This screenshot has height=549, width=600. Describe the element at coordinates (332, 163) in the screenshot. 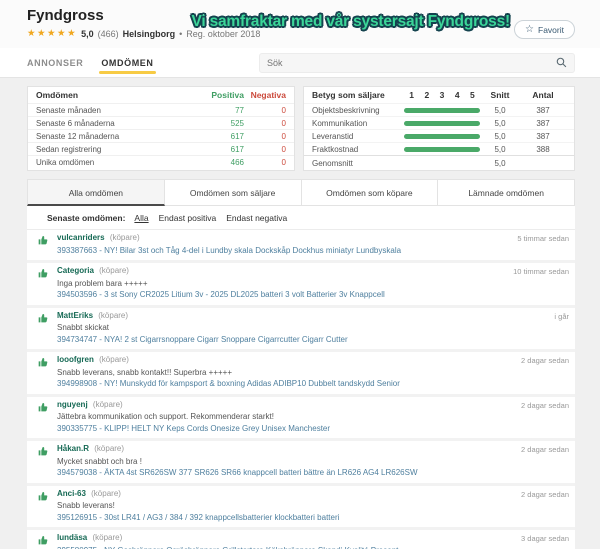

I see `rating-total-label: Genomsnitt` at that location.